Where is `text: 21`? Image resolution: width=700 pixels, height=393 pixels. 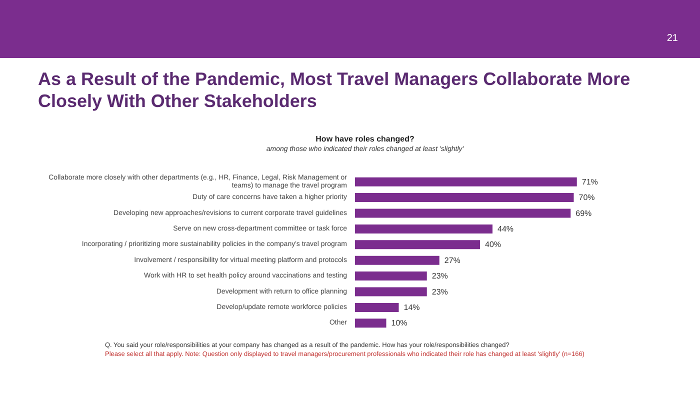
text: 21 is located at coordinates (672, 38).